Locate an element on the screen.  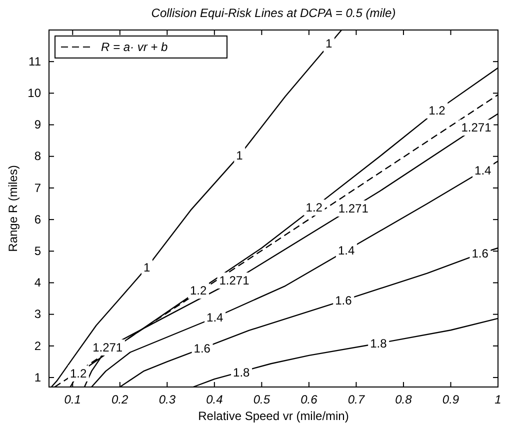
x-tick-label: 0.9 is located at coordinates (451, 399).